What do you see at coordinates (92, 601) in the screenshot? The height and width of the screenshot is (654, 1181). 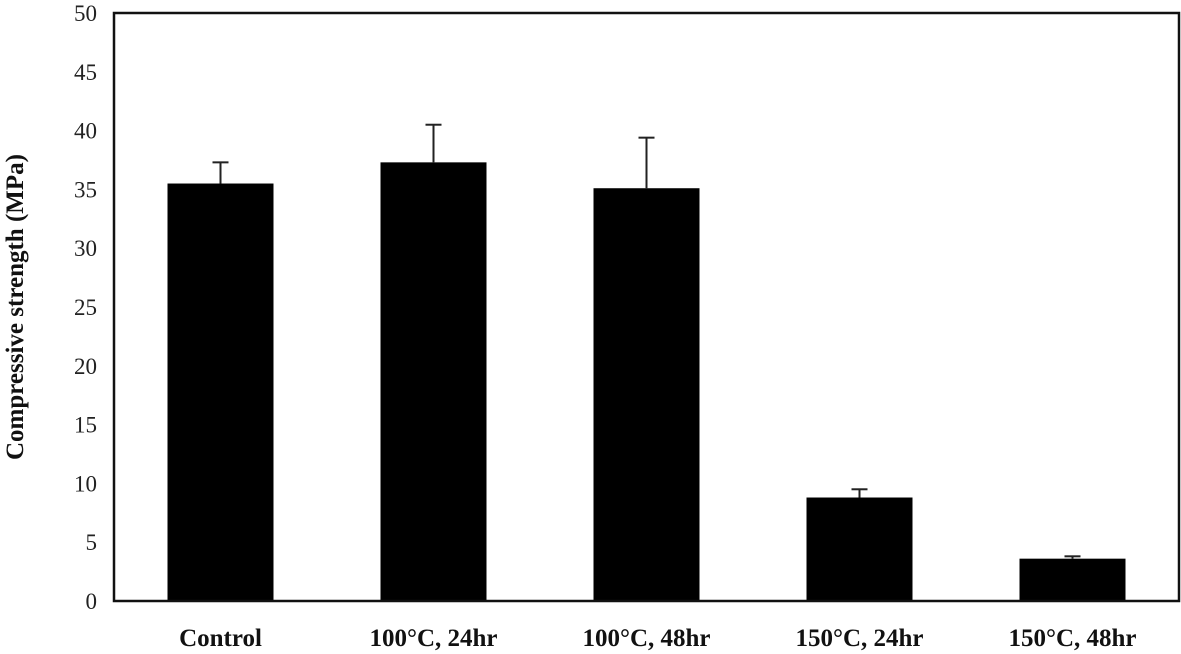 I see `y-tick-label: 0` at bounding box center [92, 601].